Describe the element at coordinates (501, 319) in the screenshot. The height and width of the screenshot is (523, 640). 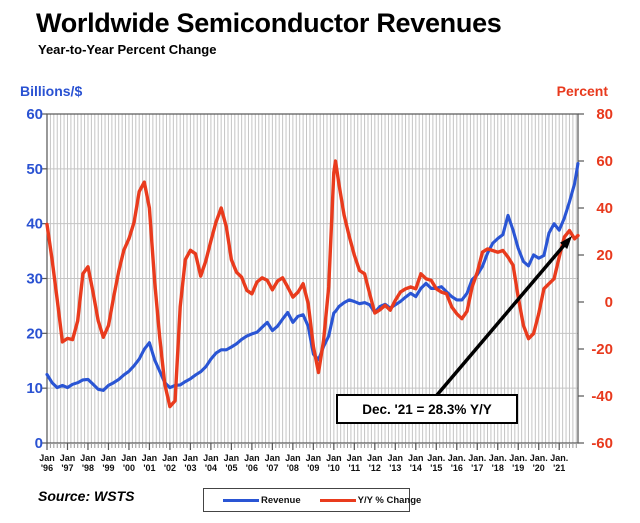
I see `annotation-arrow` at that location.